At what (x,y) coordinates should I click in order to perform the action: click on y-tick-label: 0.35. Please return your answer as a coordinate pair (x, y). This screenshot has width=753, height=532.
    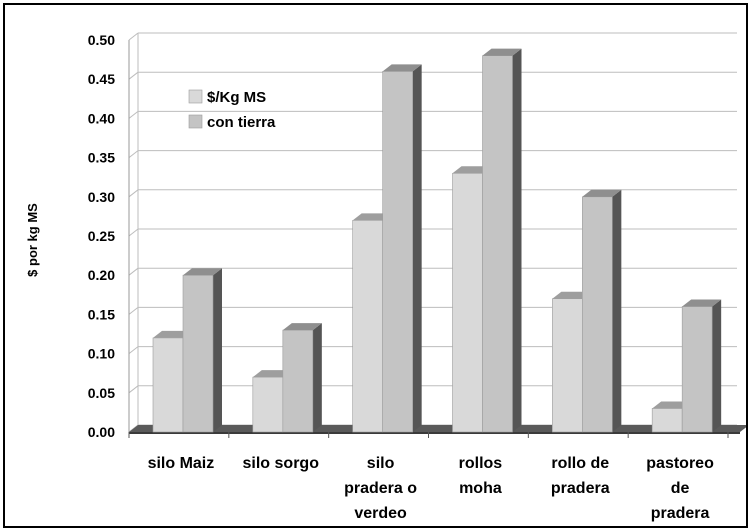
    Looking at the image, I should click on (101, 158).